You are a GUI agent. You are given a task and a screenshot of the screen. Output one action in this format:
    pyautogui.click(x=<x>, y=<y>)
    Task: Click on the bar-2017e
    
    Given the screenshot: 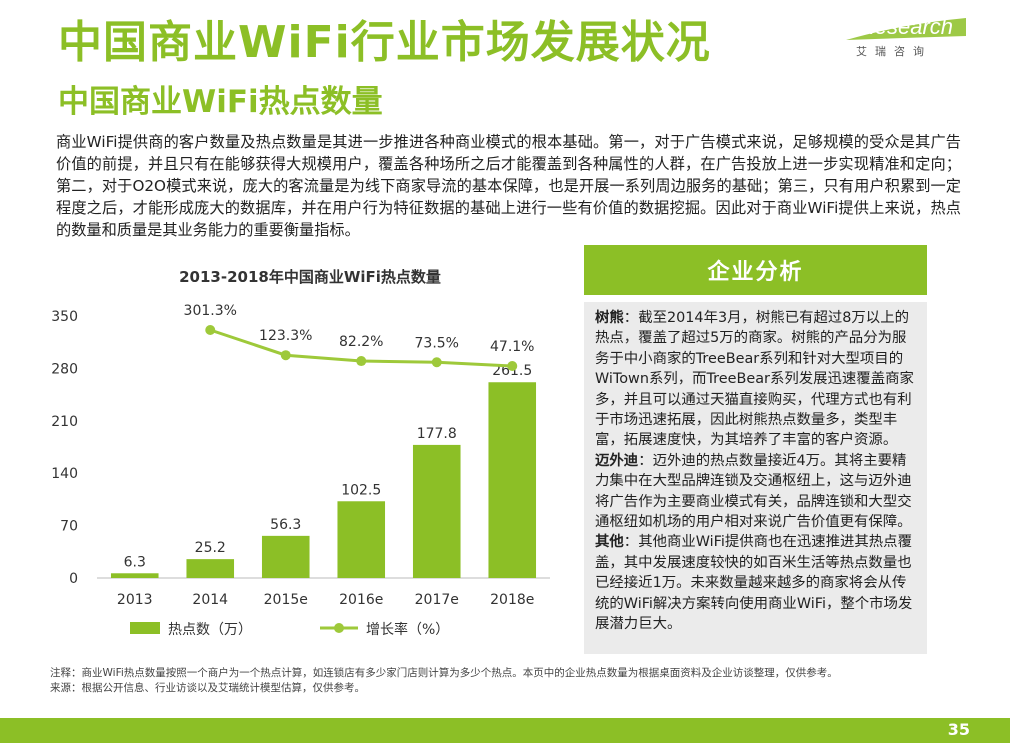 What is the action you would take?
    pyautogui.click(x=436, y=511)
    